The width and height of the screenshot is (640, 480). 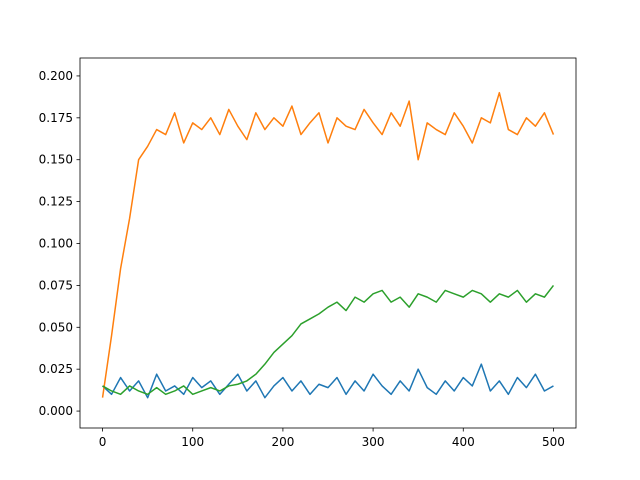 What do you see at coordinates (103, 442) in the screenshot?
I see `x-tick-label: 0` at bounding box center [103, 442].